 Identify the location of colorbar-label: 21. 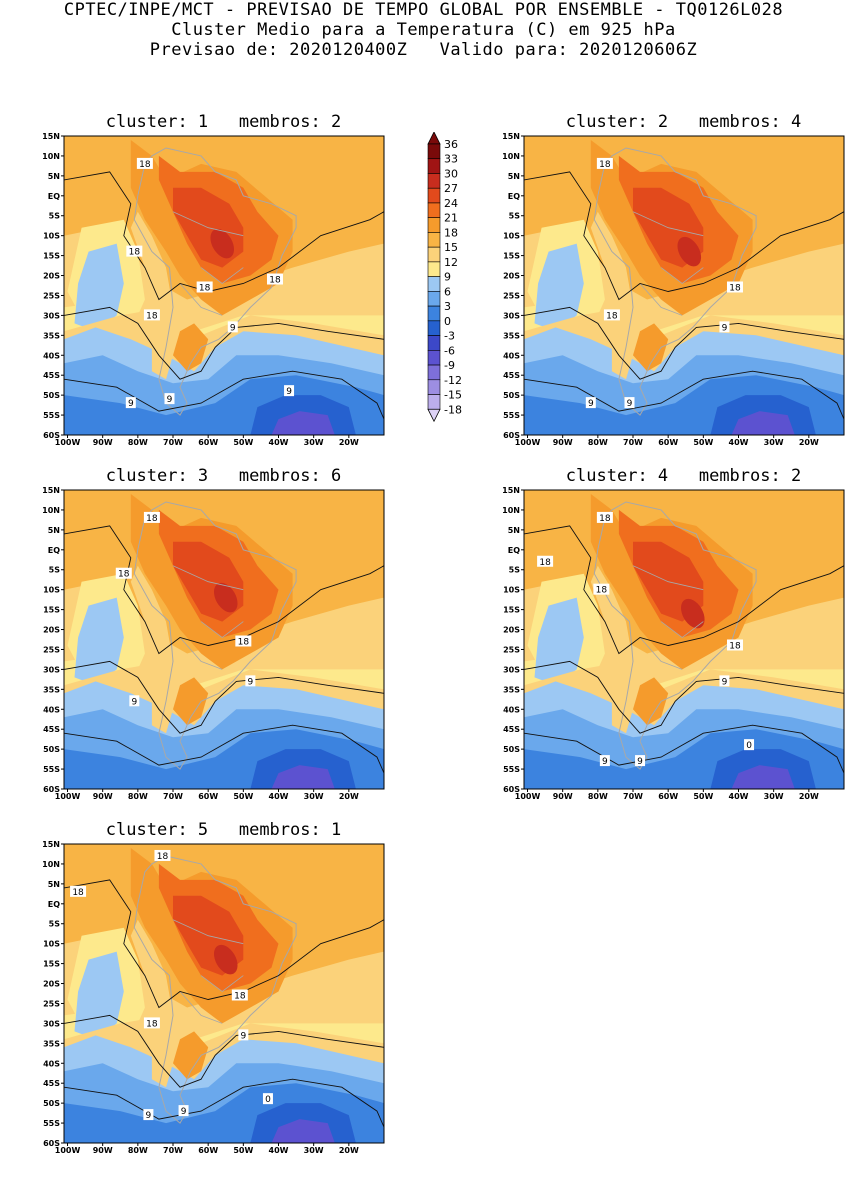
(451, 218).